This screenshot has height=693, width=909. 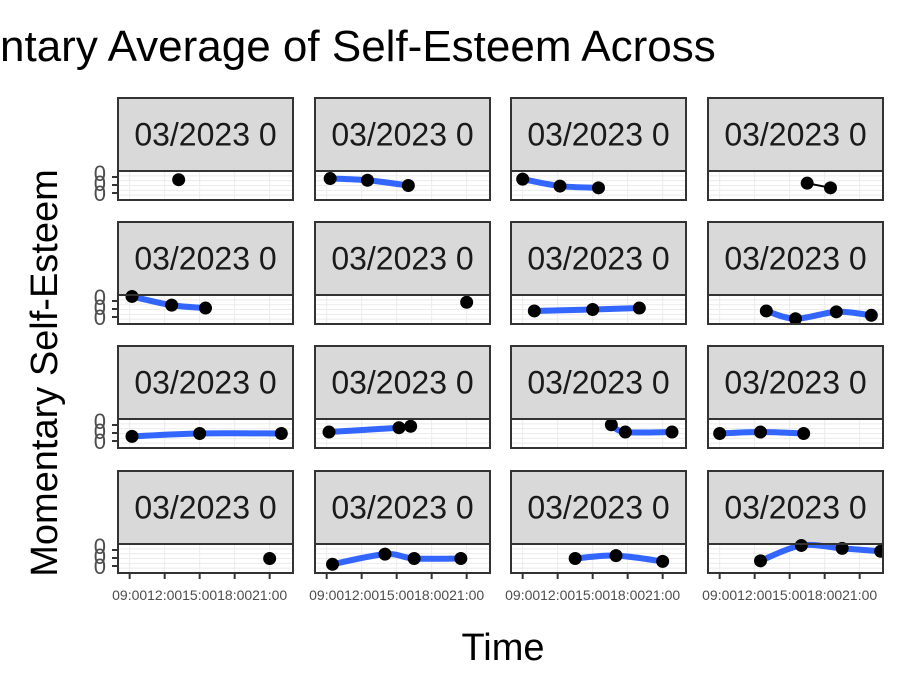 What do you see at coordinates (358, 46) in the screenshot?
I see `chart-title: ntary Average of Self-Esteem Across` at bounding box center [358, 46].